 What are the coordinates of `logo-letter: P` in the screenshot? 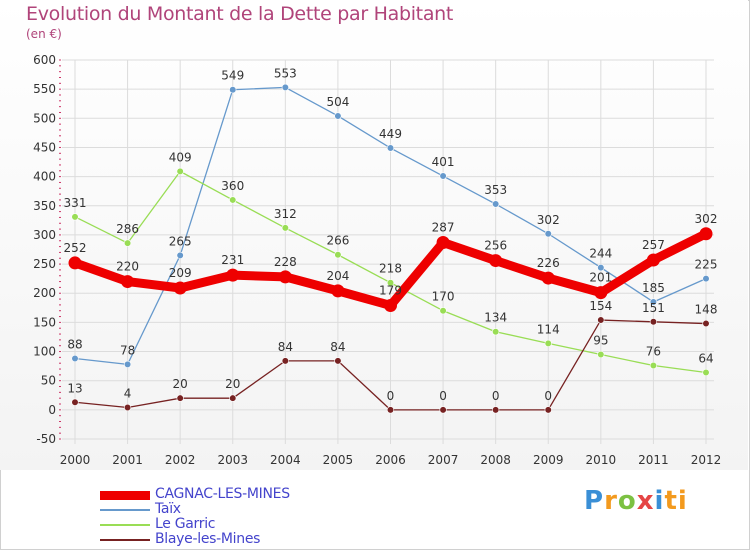 It's located at (594, 501).